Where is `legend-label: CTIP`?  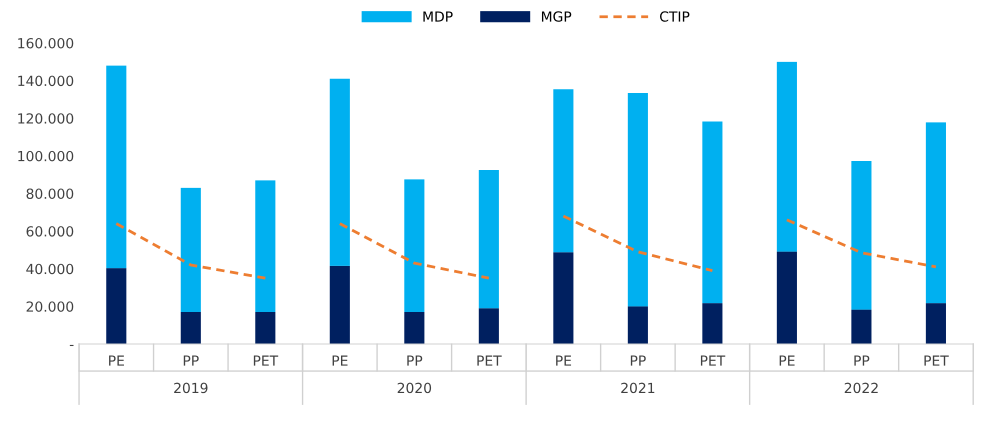
legend-label: CTIP is located at coordinates (675, 16).